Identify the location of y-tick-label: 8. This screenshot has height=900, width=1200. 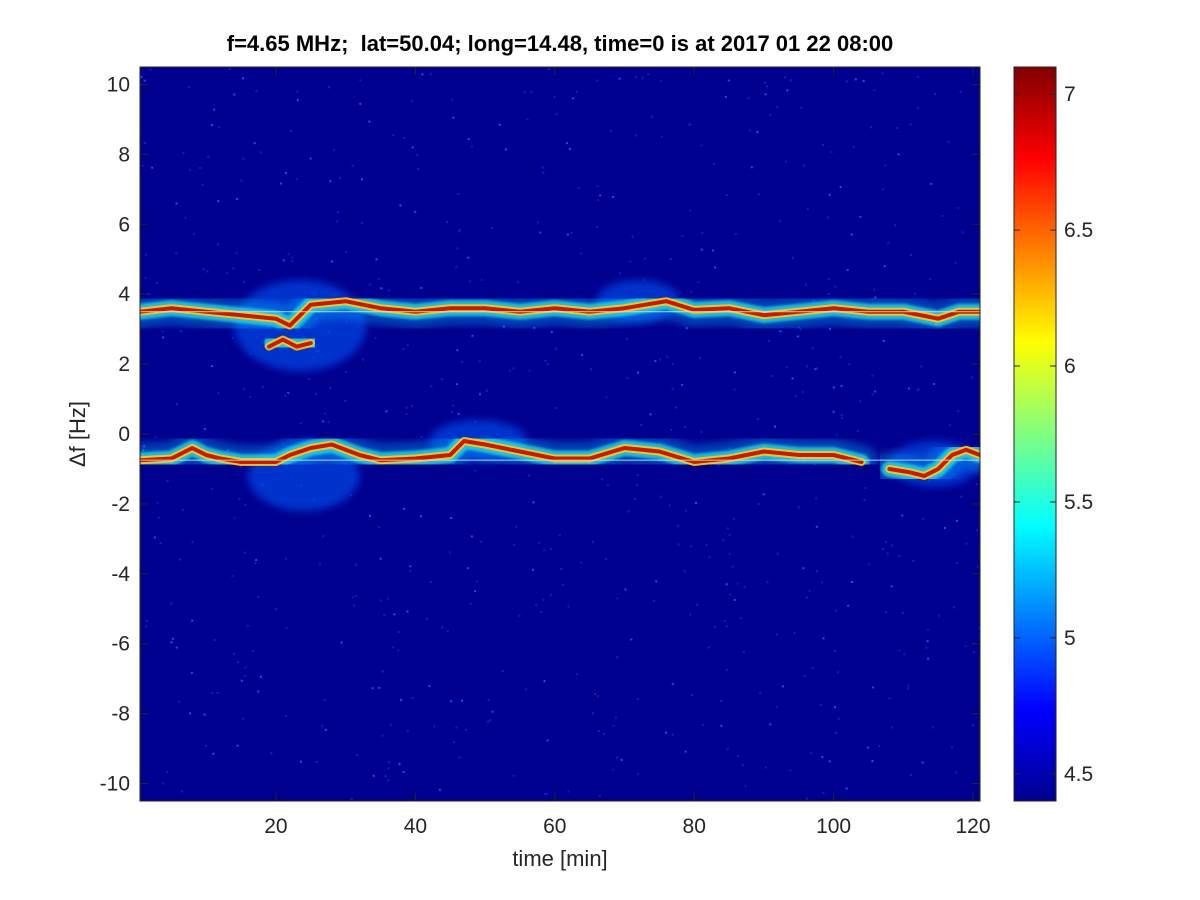
(124, 154).